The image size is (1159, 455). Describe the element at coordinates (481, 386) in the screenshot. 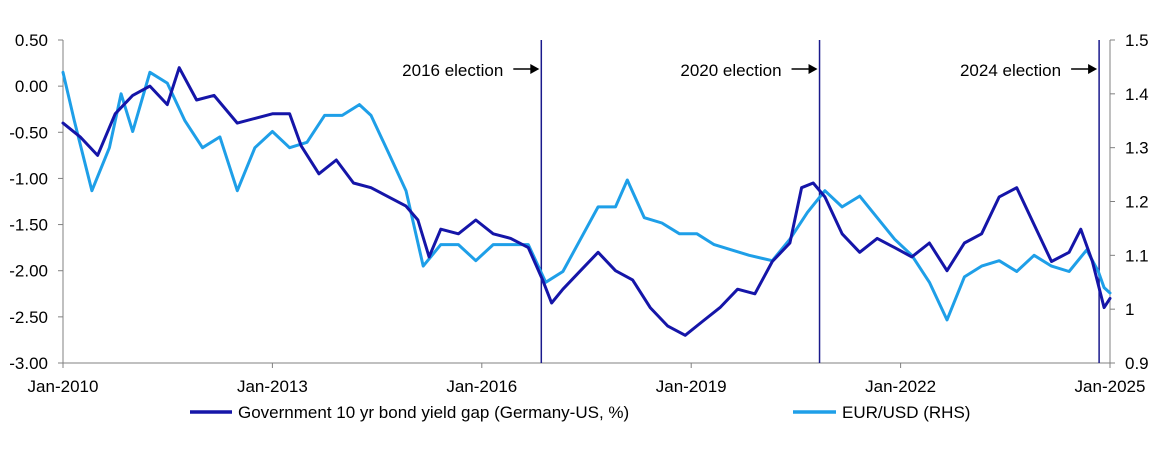

I see `x-tick-label: Jan-2016` at that location.